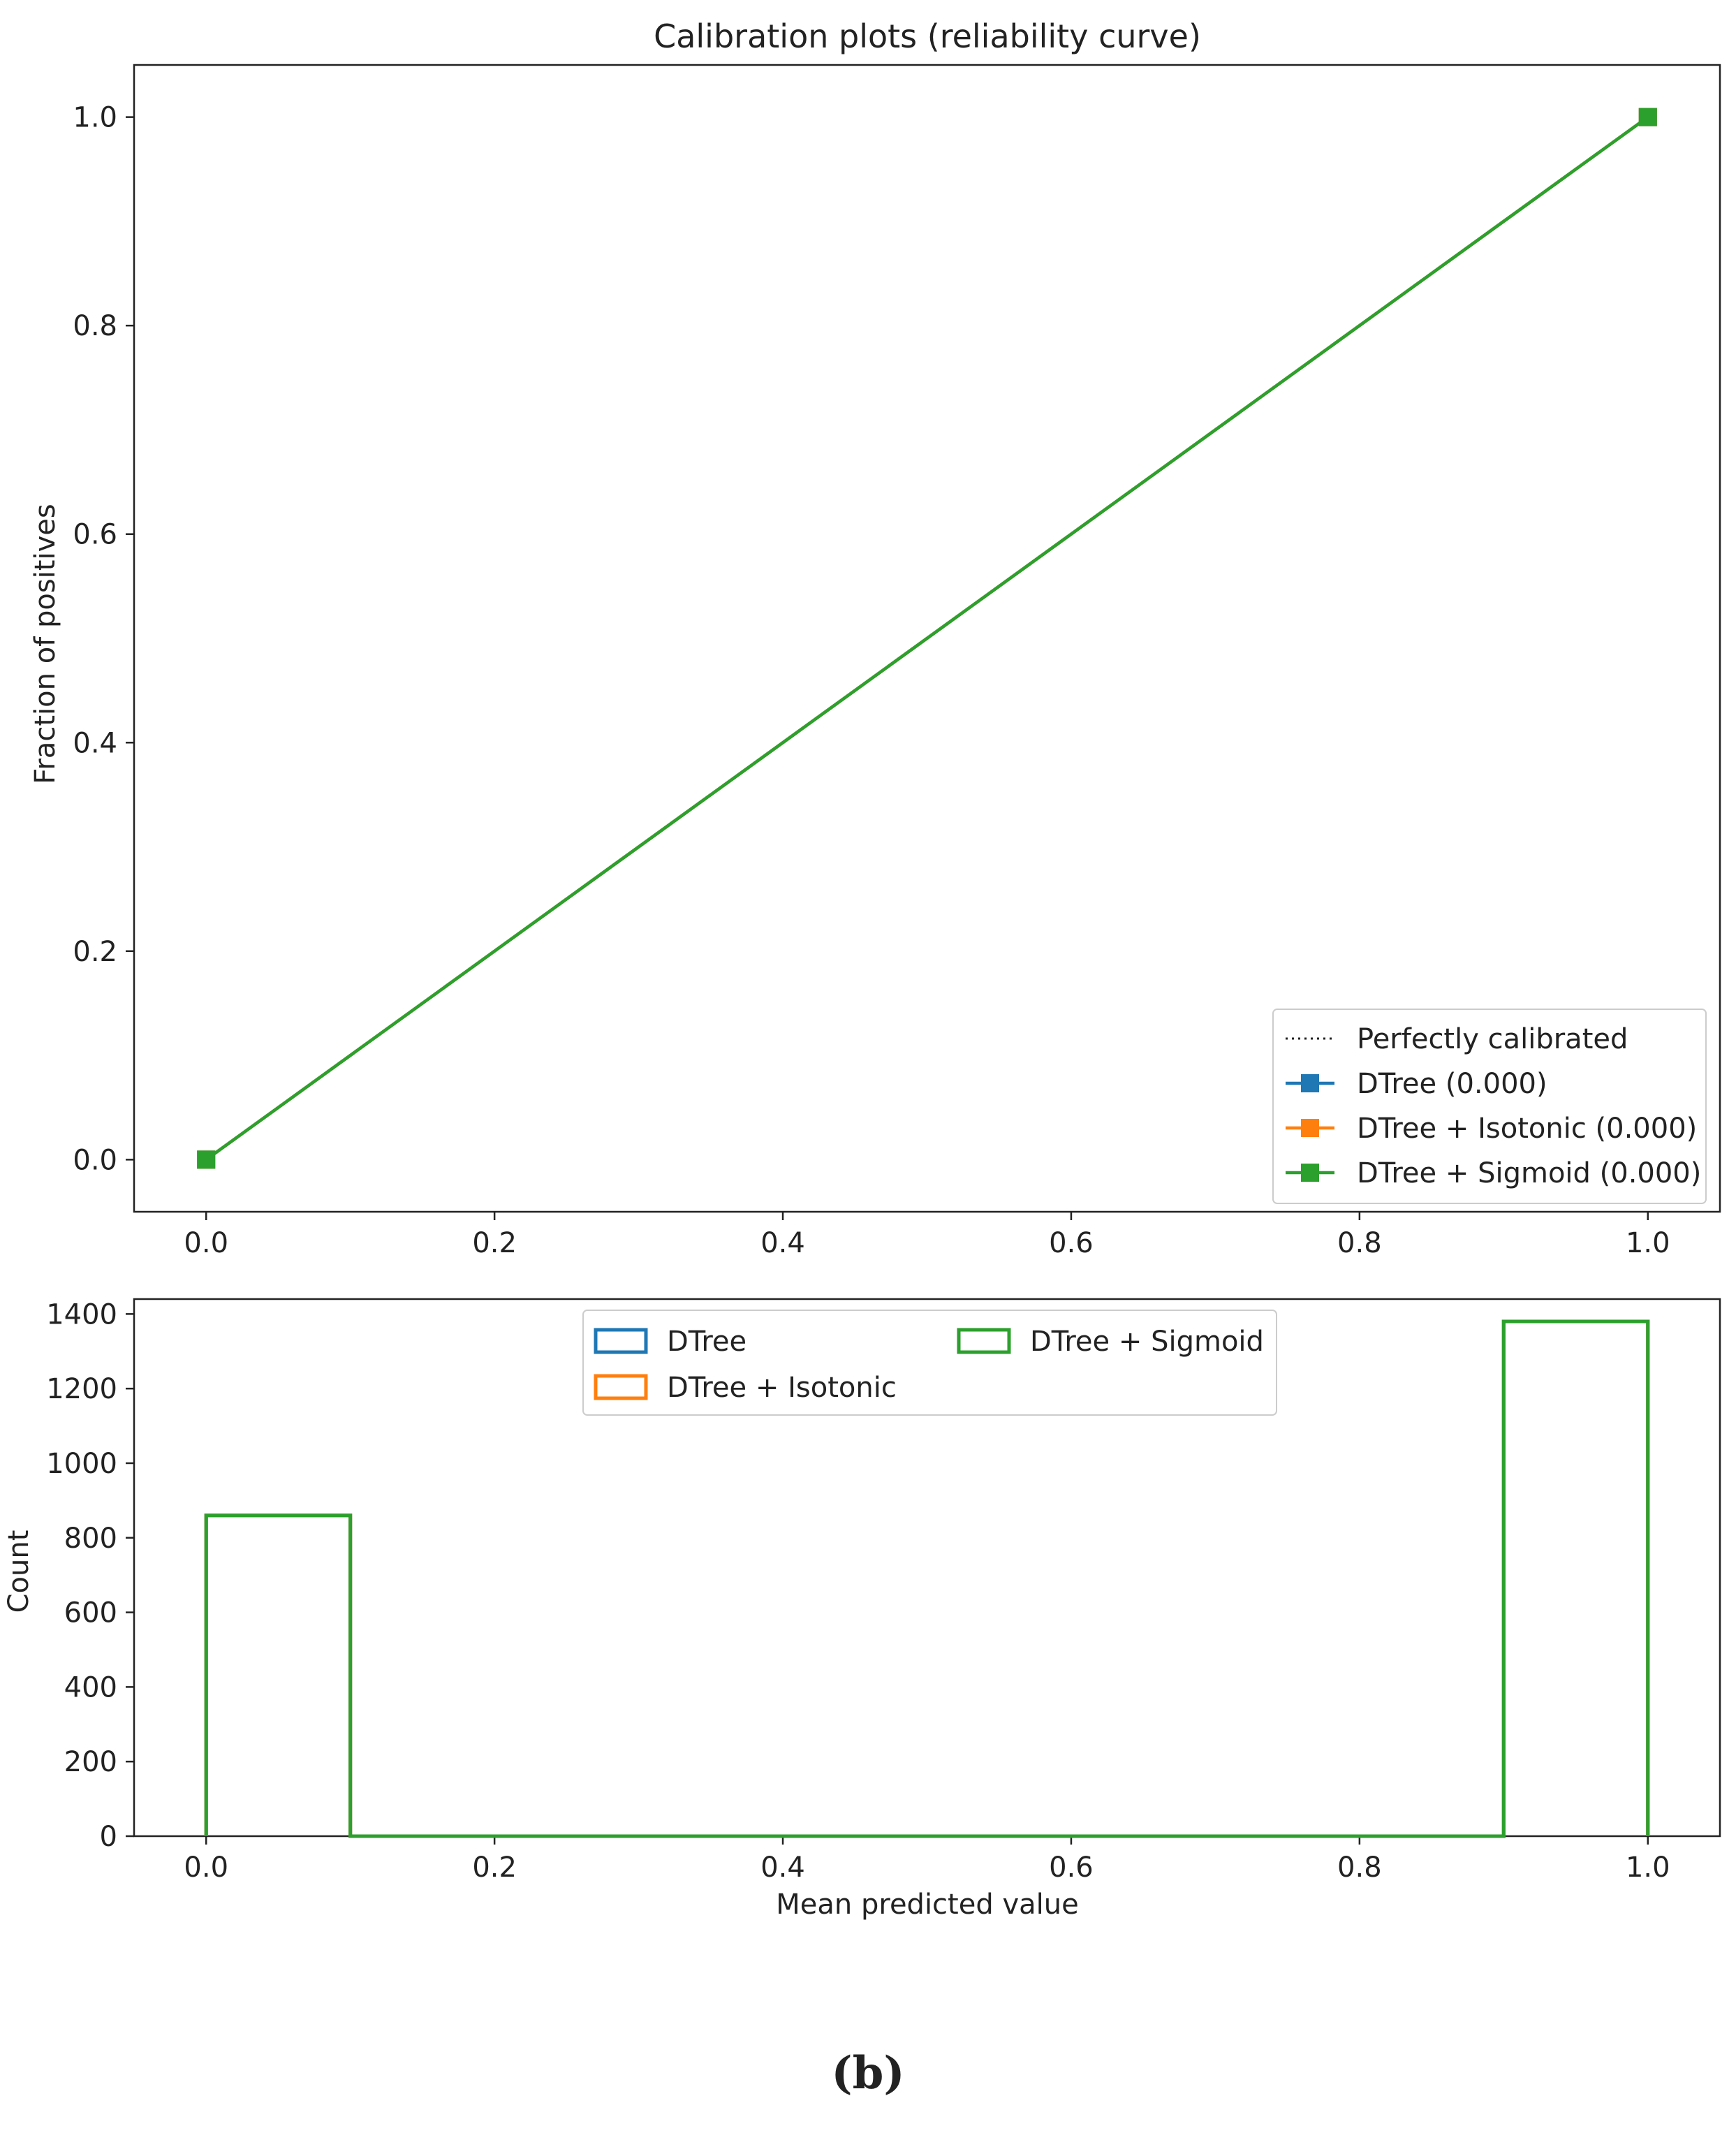  Describe the element at coordinates (927, 1905) in the screenshot. I see `x-axis-label-mean-predicted: Mean predicted value` at that location.